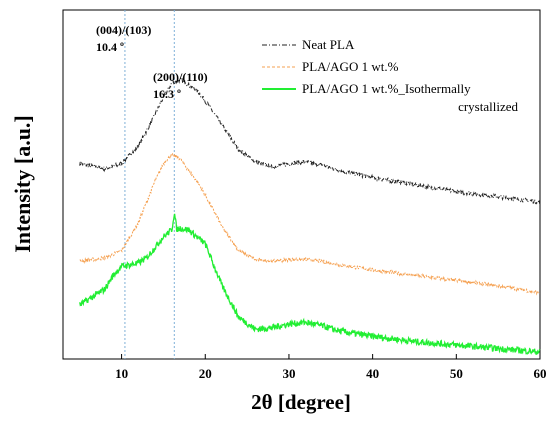 This screenshot has height=423, width=550. Describe the element at coordinates (22, 184) in the screenshot. I see `y-axis-label: Intensity [a.u.]` at that location.